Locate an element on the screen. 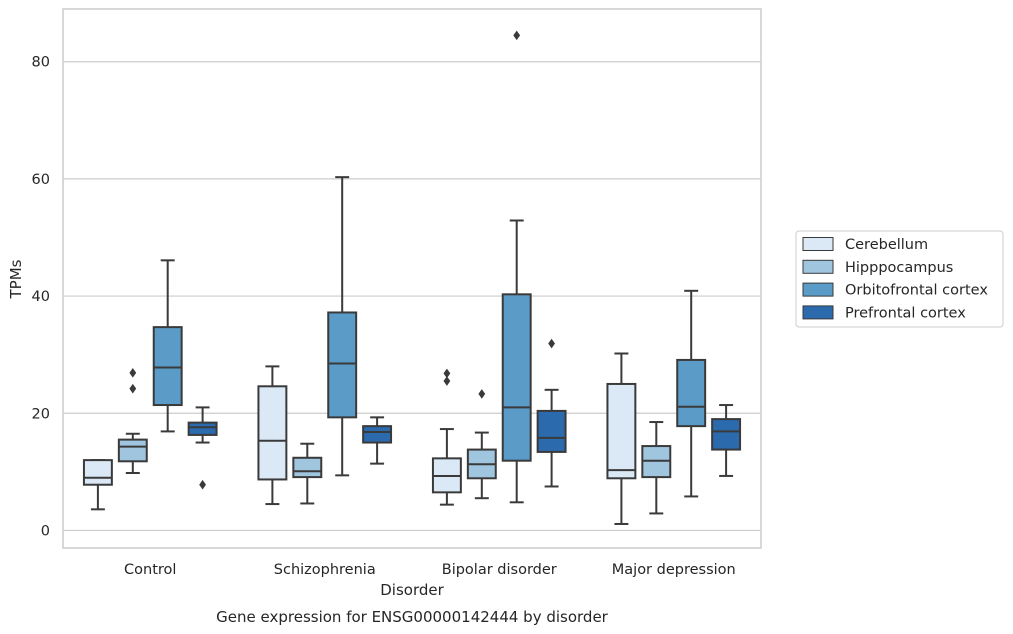 The height and width of the screenshot is (634, 1013). legend-label: Hipppocampus is located at coordinates (899, 268).